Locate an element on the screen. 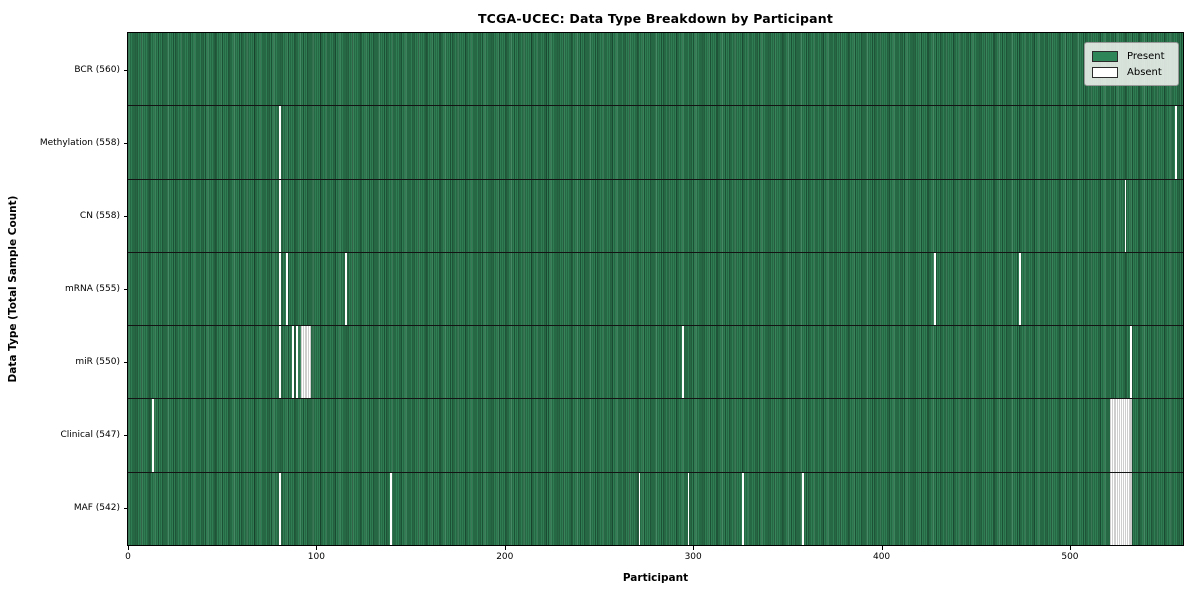 This screenshot has height=600, width=1200. heatmap-row-clinical is located at coordinates (655, 435).